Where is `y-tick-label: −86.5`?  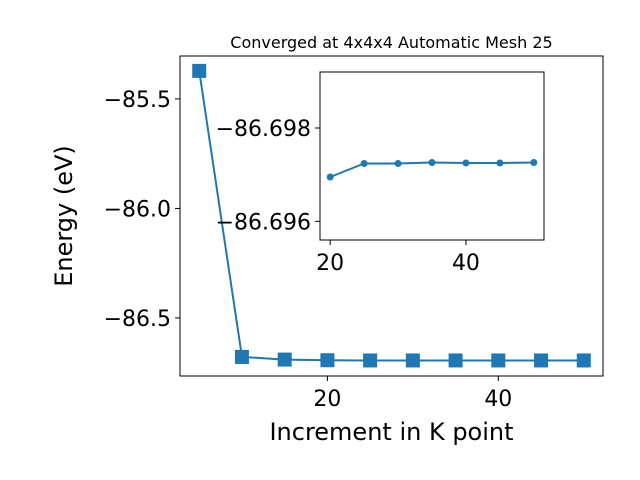 y-tick-label: −86.5 is located at coordinates (137, 319).